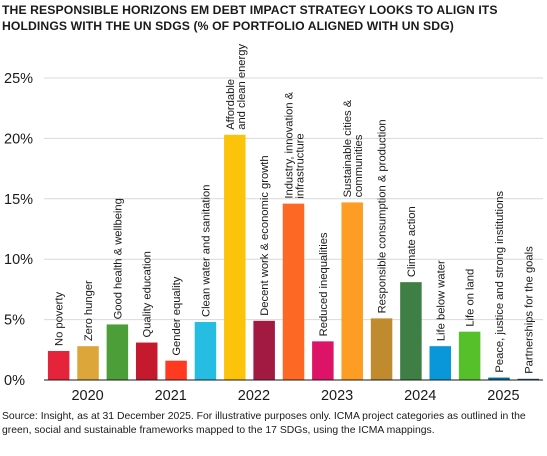 The width and height of the screenshot is (547, 456). What do you see at coordinates (18, 139) in the screenshot?
I see `y-tick-label: 20%` at bounding box center [18, 139].